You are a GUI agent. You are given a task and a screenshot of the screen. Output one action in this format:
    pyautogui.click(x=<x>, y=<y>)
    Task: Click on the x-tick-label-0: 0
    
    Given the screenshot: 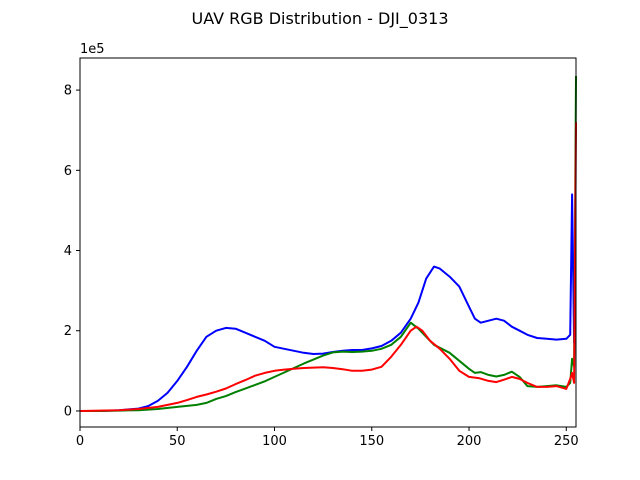 What is the action you would take?
    pyautogui.click(x=80, y=441)
    